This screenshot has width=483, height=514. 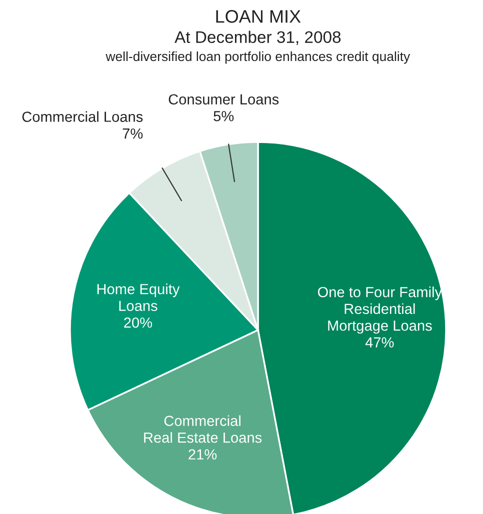 I want to click on chart-subtitle: At December 31, 2008, so click(x=257, y=37).